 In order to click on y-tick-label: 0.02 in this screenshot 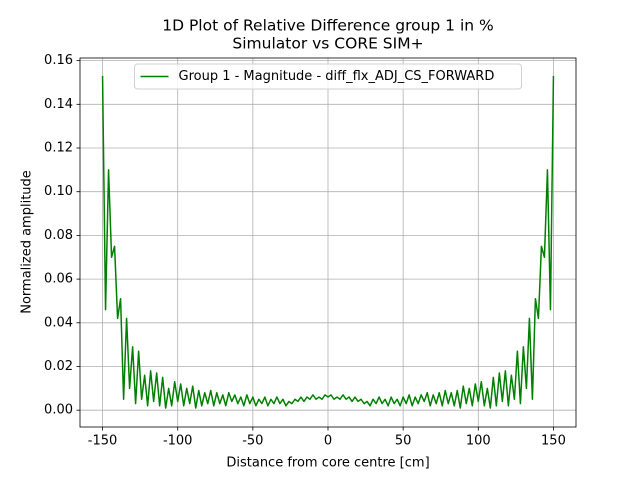, I will do `click(58, 366)`.